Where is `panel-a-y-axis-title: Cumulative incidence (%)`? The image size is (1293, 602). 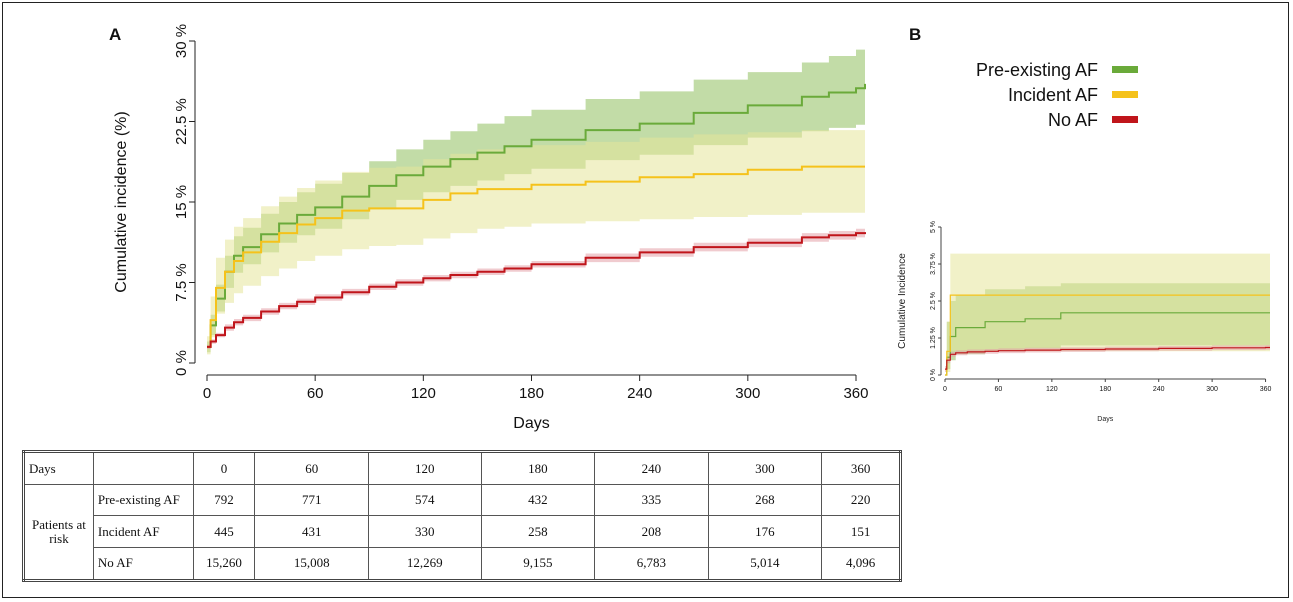
panel-a-y-axis-title: Cumulative incidence (%) is located at coordinates (121, 201).